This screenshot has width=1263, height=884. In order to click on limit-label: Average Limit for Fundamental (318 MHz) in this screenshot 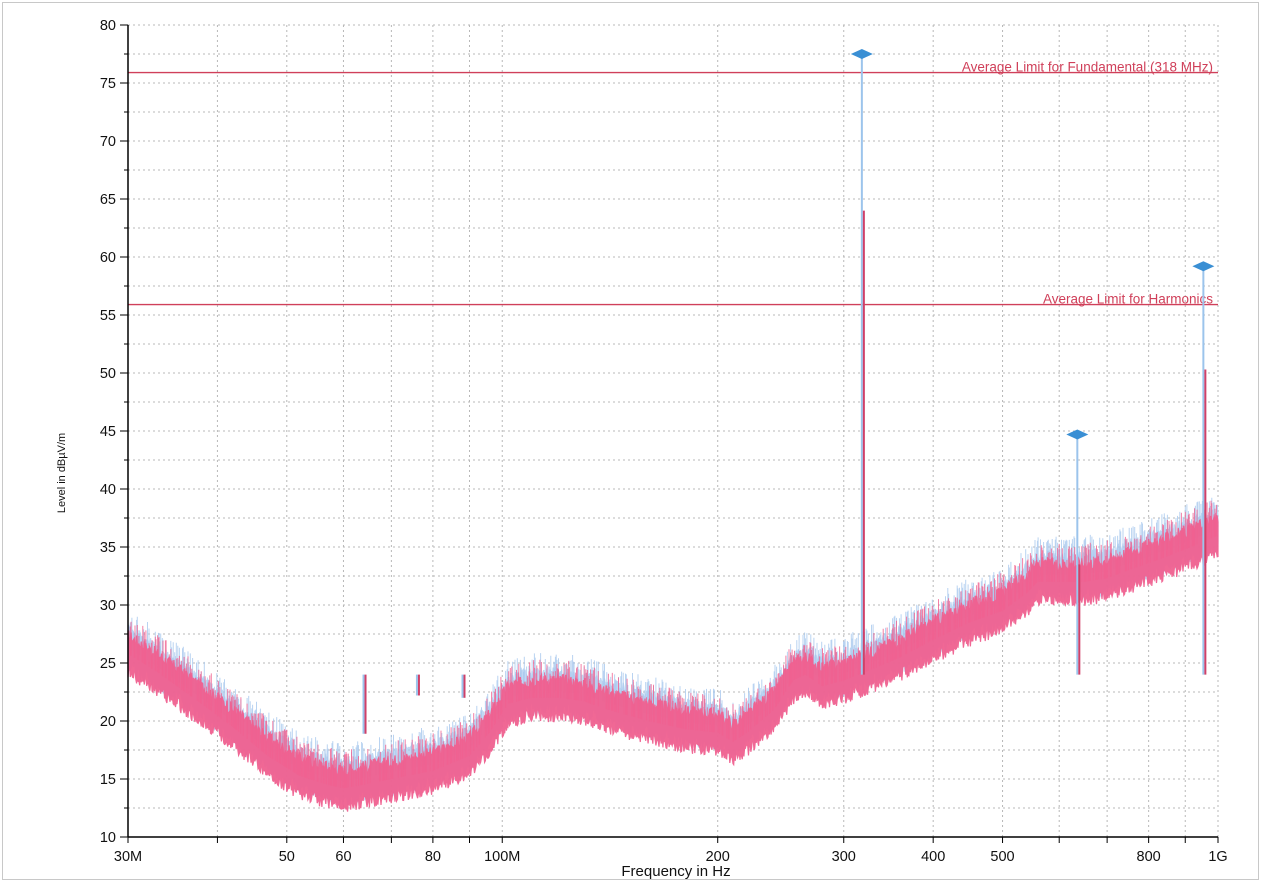, I will do `click(1087, 67)`.